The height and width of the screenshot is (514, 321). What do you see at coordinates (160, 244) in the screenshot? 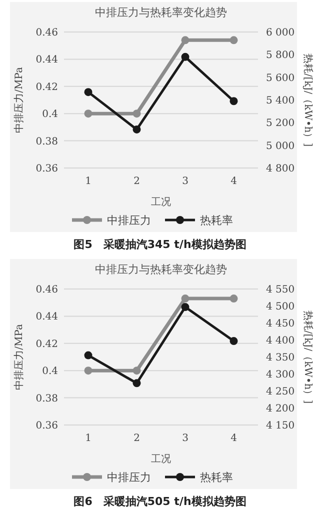
I see `caption: 图5 采暖抽汽345 t/h模拟趋势图` at bounding box center [160, 244].